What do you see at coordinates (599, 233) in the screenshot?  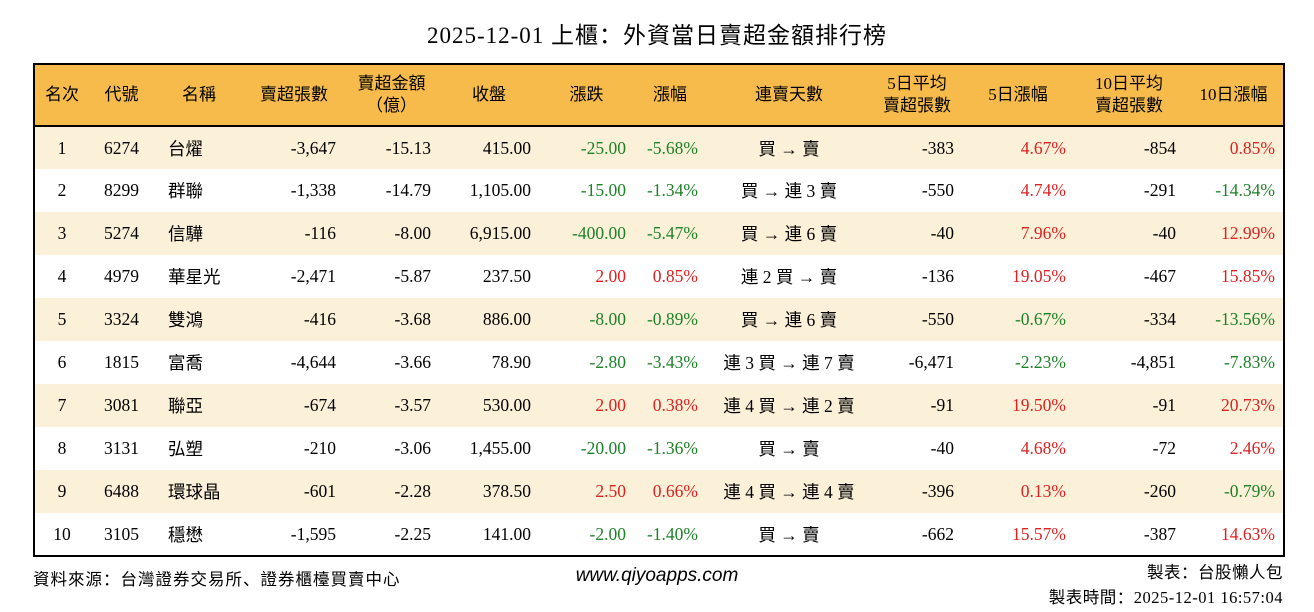 I see `cell-change: -400.00` at bounding box center [599, 233].